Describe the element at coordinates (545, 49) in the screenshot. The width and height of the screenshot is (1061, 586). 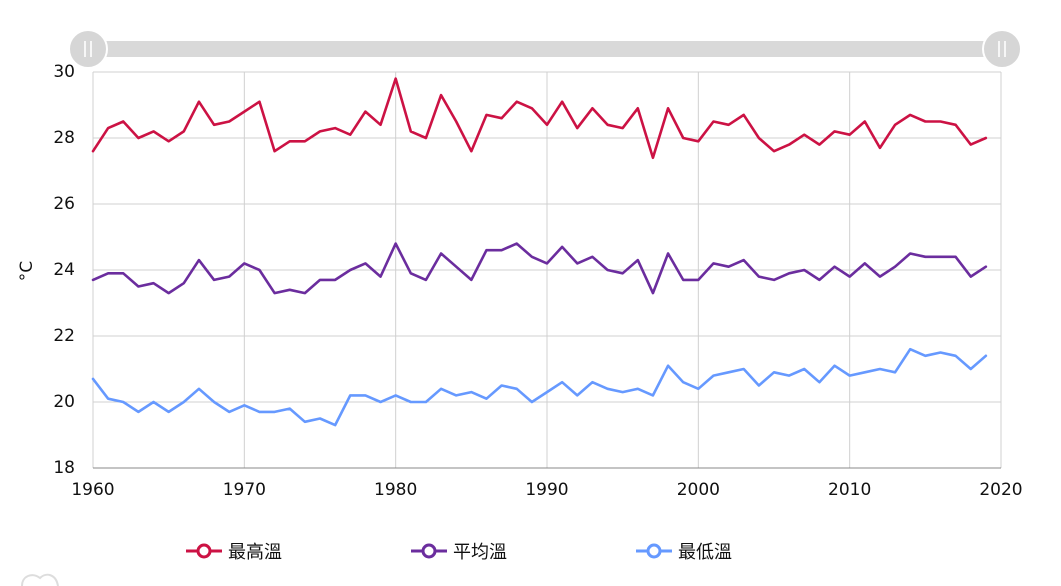
I see `slider-track` at that location.